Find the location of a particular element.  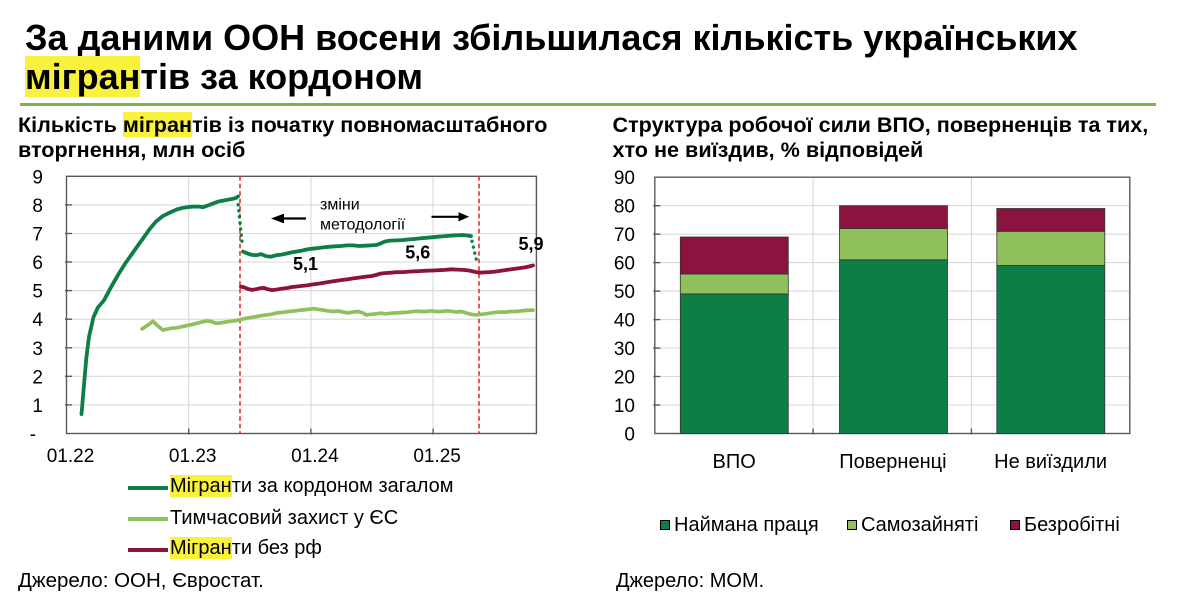

svg-text: 50 is located at coordinates (624, 292).